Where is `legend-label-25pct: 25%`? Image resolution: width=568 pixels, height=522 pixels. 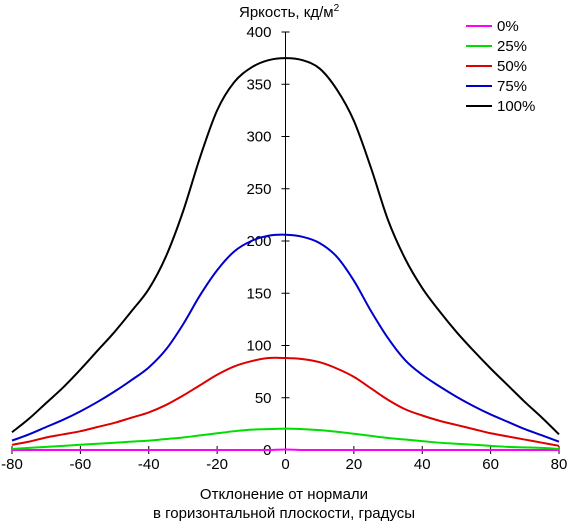
legend-label-25pct: 25% is located at coordinates (512, 46).